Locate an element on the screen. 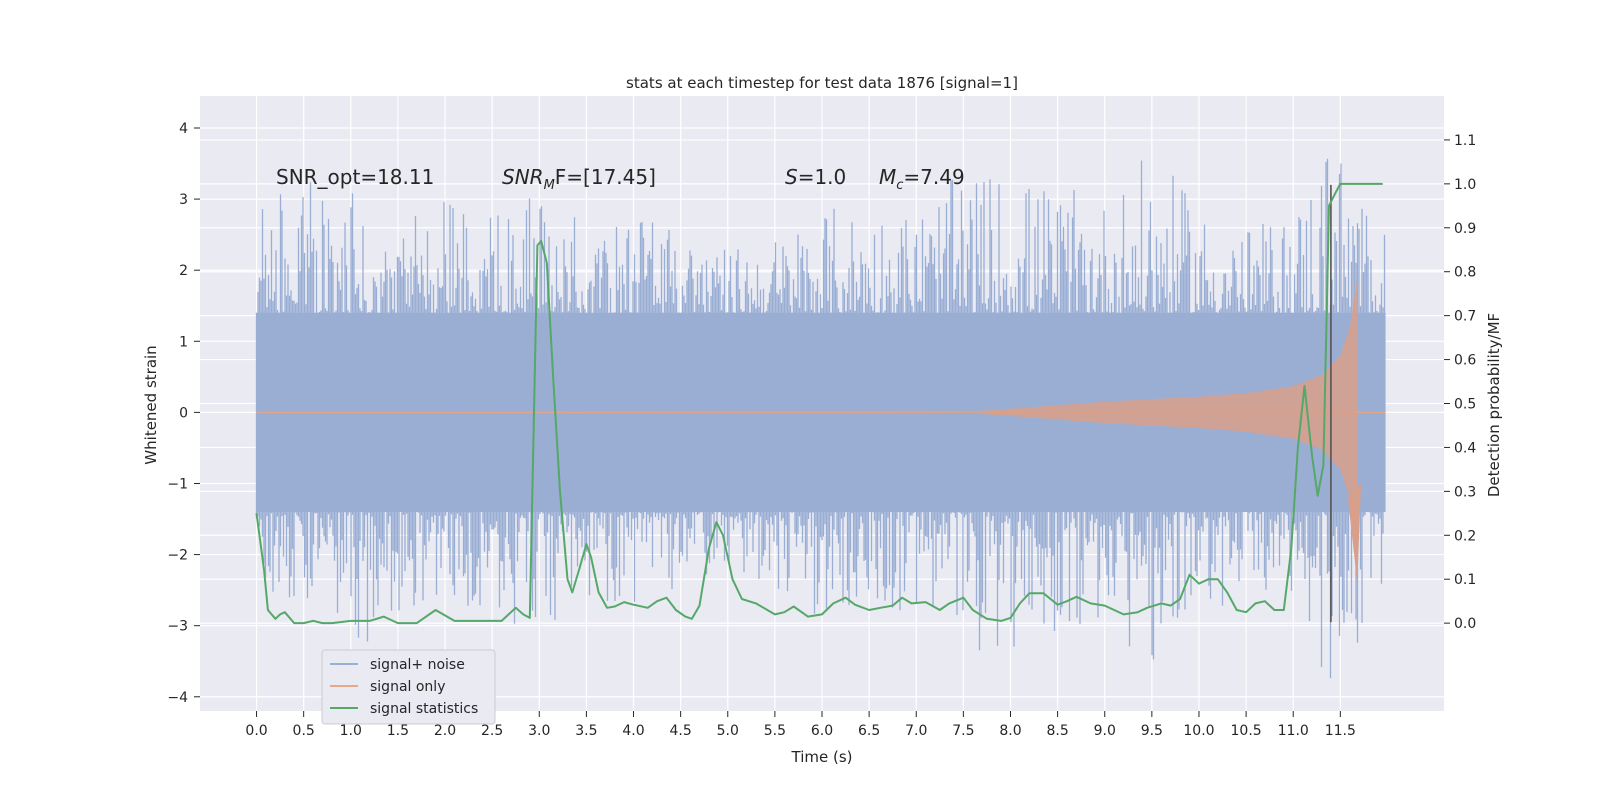 The width and height of the screenshot is (1600, 800). y2-tick-label: 0.8 is located at coordinates (1465, 273).